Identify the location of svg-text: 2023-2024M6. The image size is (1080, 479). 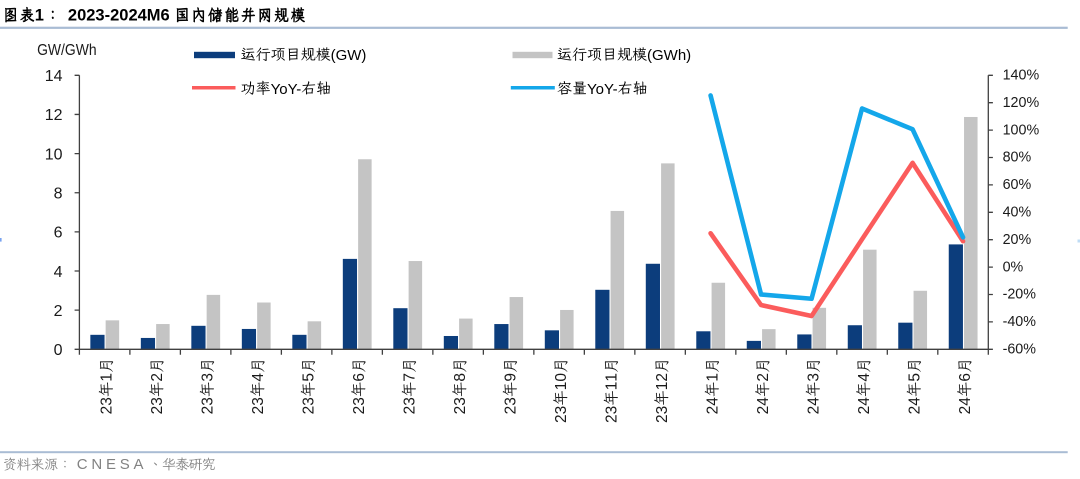
(119, 16).